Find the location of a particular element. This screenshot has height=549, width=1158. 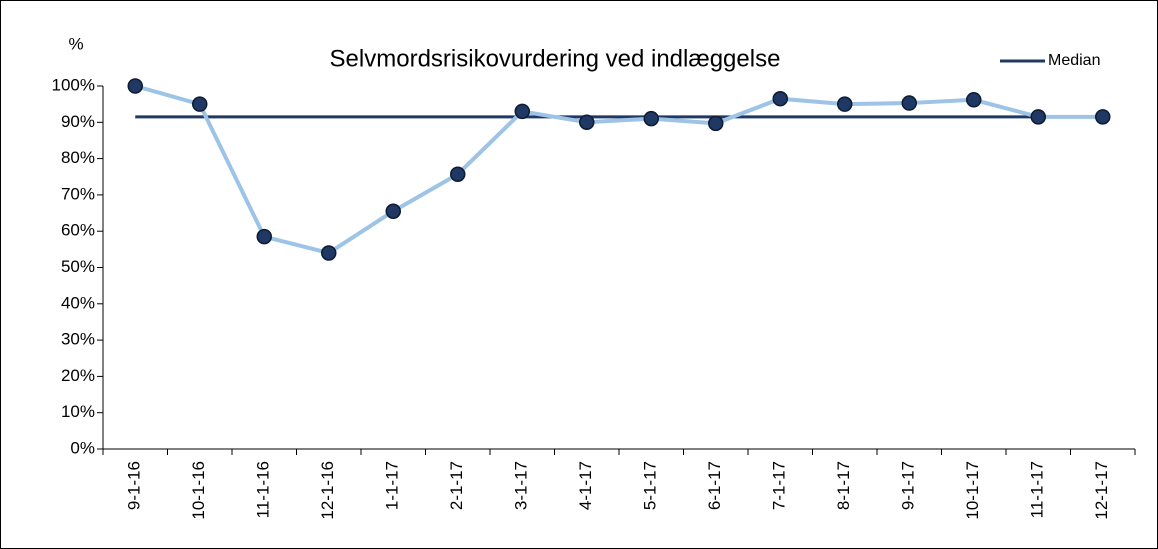

y-tick-label: 40% is located at coordinates (78, 302).